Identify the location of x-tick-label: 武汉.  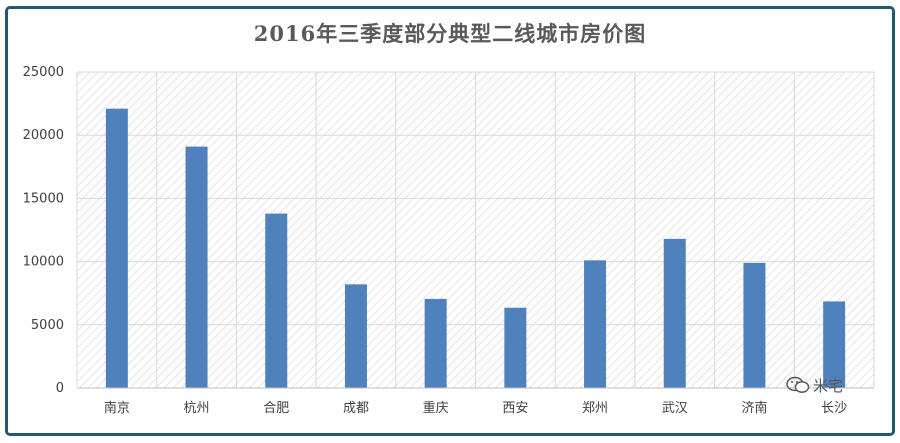
(675, 408).